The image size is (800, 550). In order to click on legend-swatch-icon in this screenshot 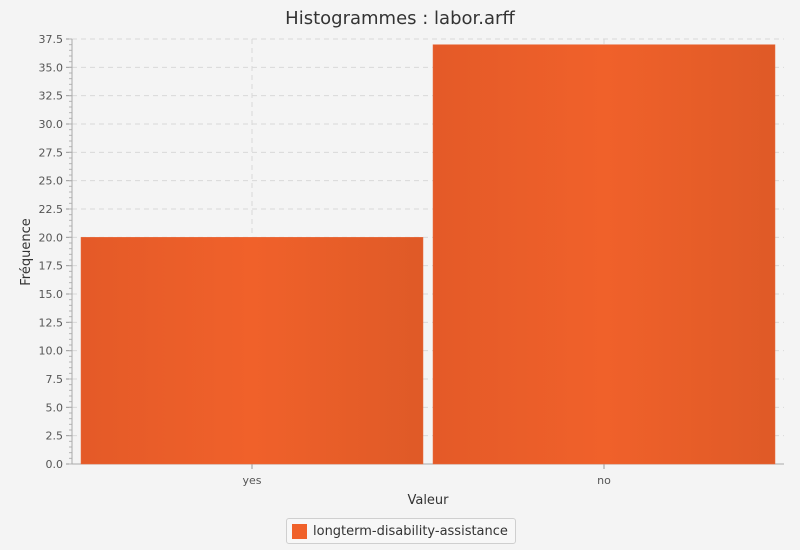, I will do `click(299, 531)`.